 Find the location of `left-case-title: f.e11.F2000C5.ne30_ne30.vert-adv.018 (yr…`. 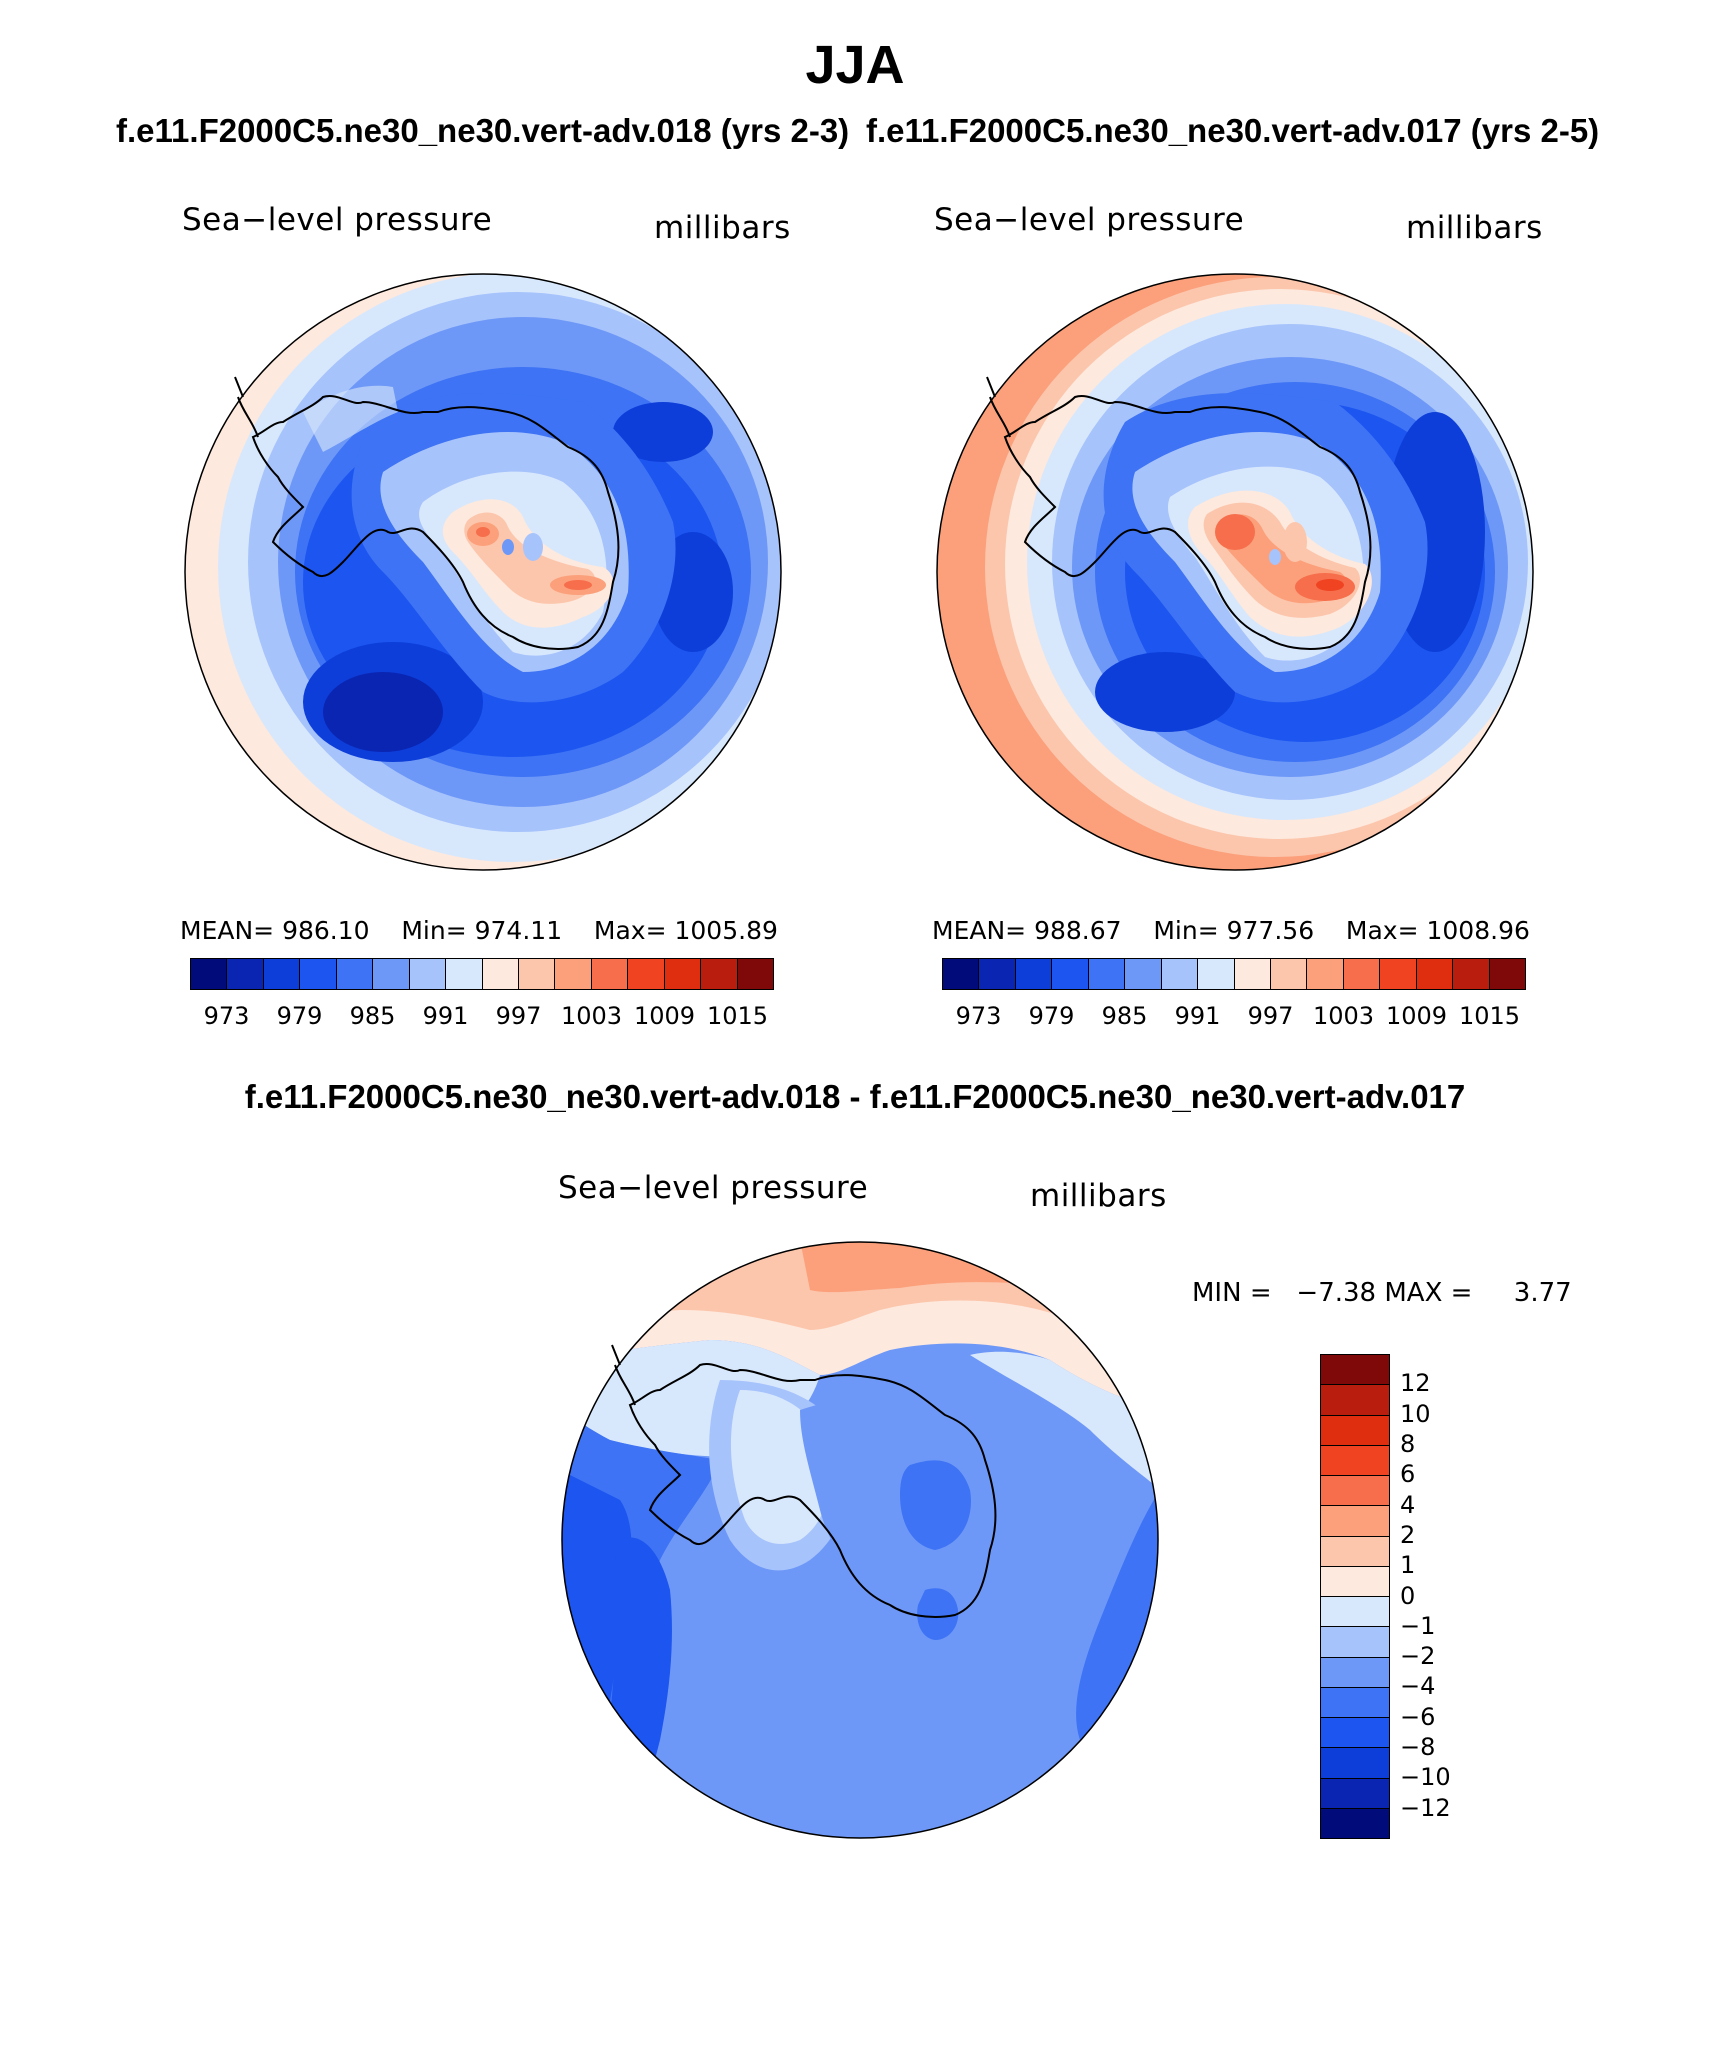

left-case-title: f.e11.F2000C5.ne30_ne30.vert-adv.018 (yr… is located at coordinates (483, 130).